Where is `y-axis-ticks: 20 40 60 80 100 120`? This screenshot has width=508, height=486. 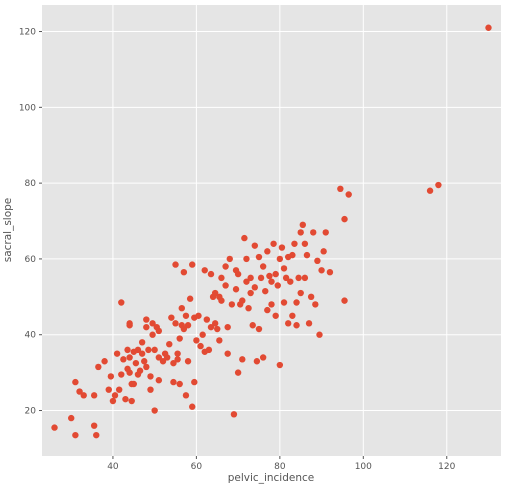
y-axis-ticks: 20 40 60 80 100 120 is located at coordinates (30, 222).